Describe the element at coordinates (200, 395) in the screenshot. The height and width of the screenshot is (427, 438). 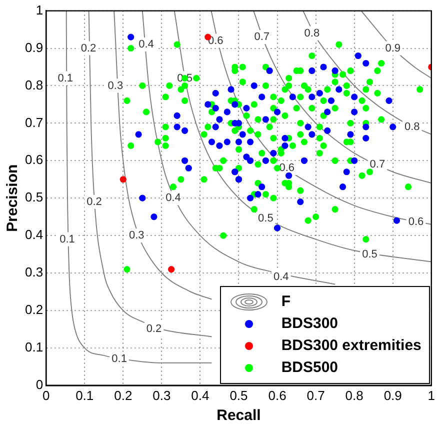
I see `x-tick-label: 0.4` at that location.